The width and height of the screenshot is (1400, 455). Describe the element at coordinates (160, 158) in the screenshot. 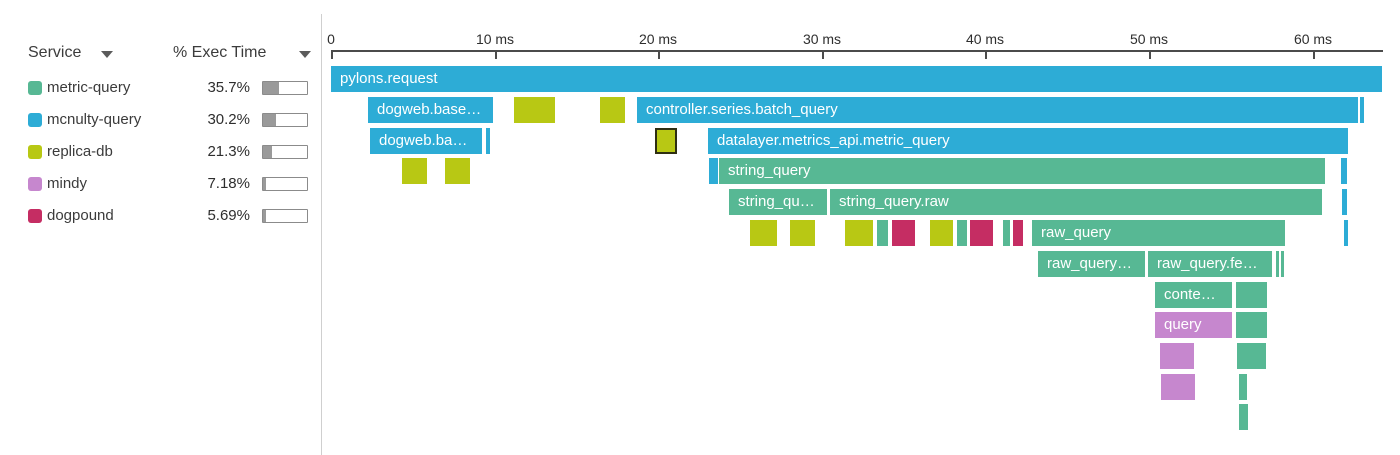

I see `service-row-replica-db: replica-db 21.3%` at that location.